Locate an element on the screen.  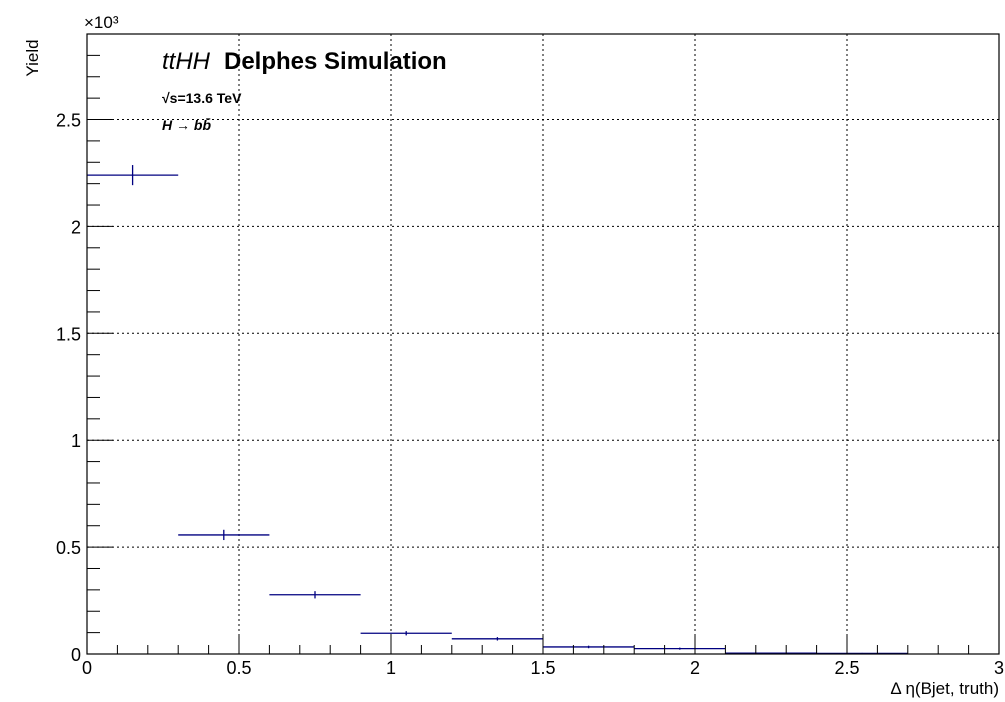
x-tick-label: 3 is located at coordinates (999, 668).